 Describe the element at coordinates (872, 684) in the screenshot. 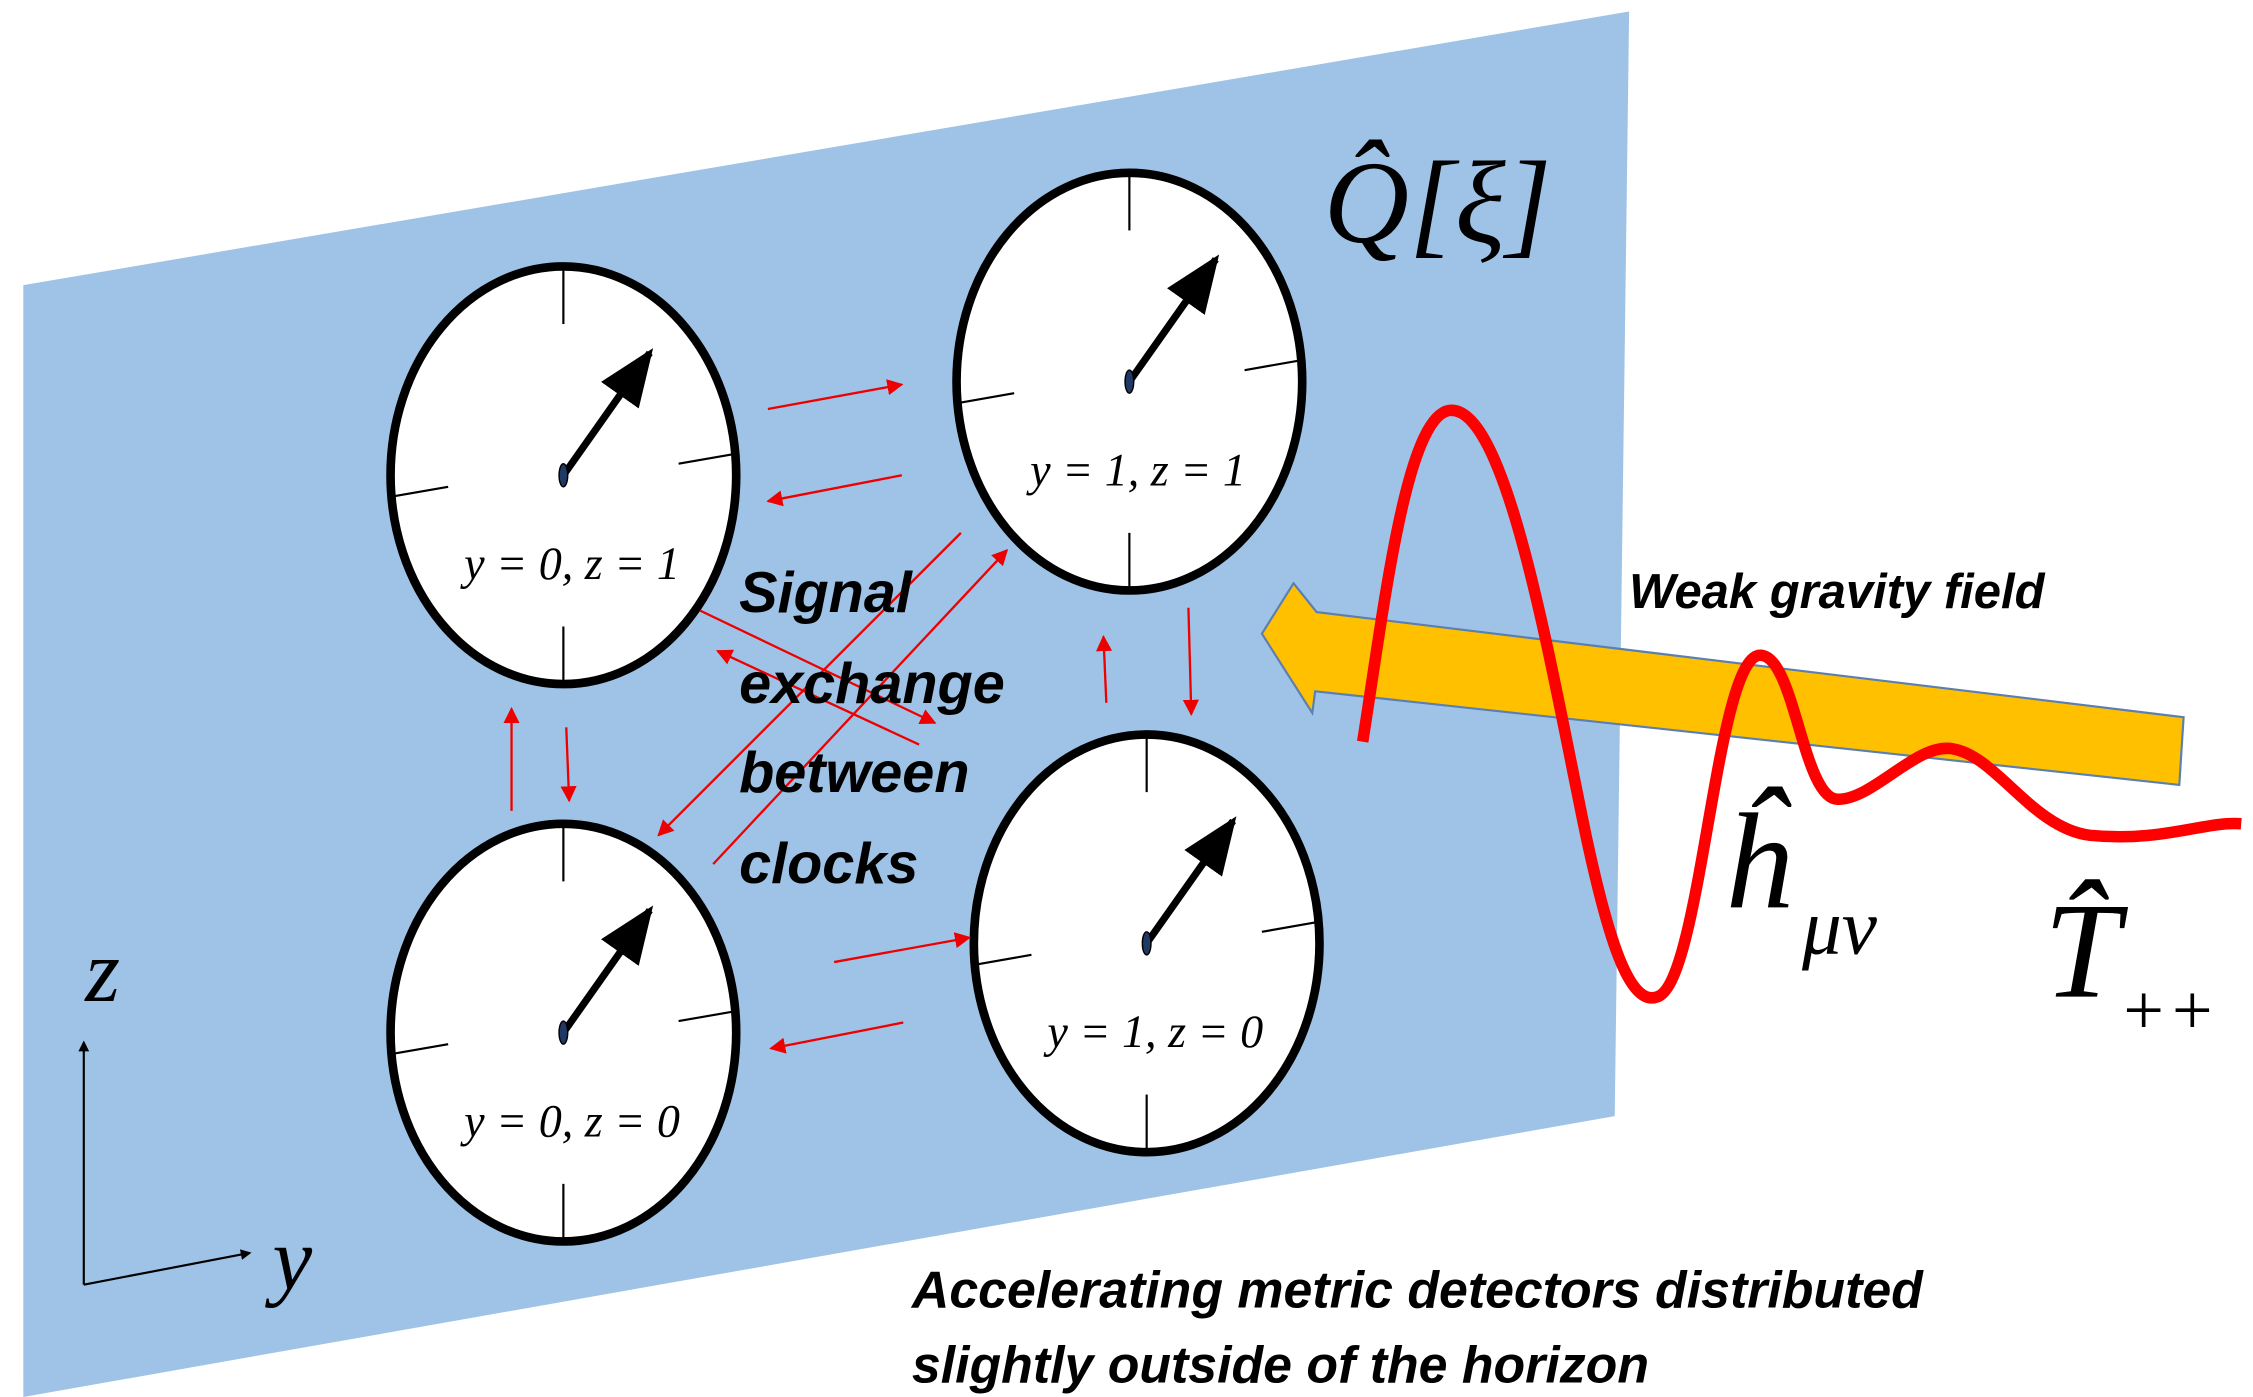

I see `signal-line: exchange` at that location.